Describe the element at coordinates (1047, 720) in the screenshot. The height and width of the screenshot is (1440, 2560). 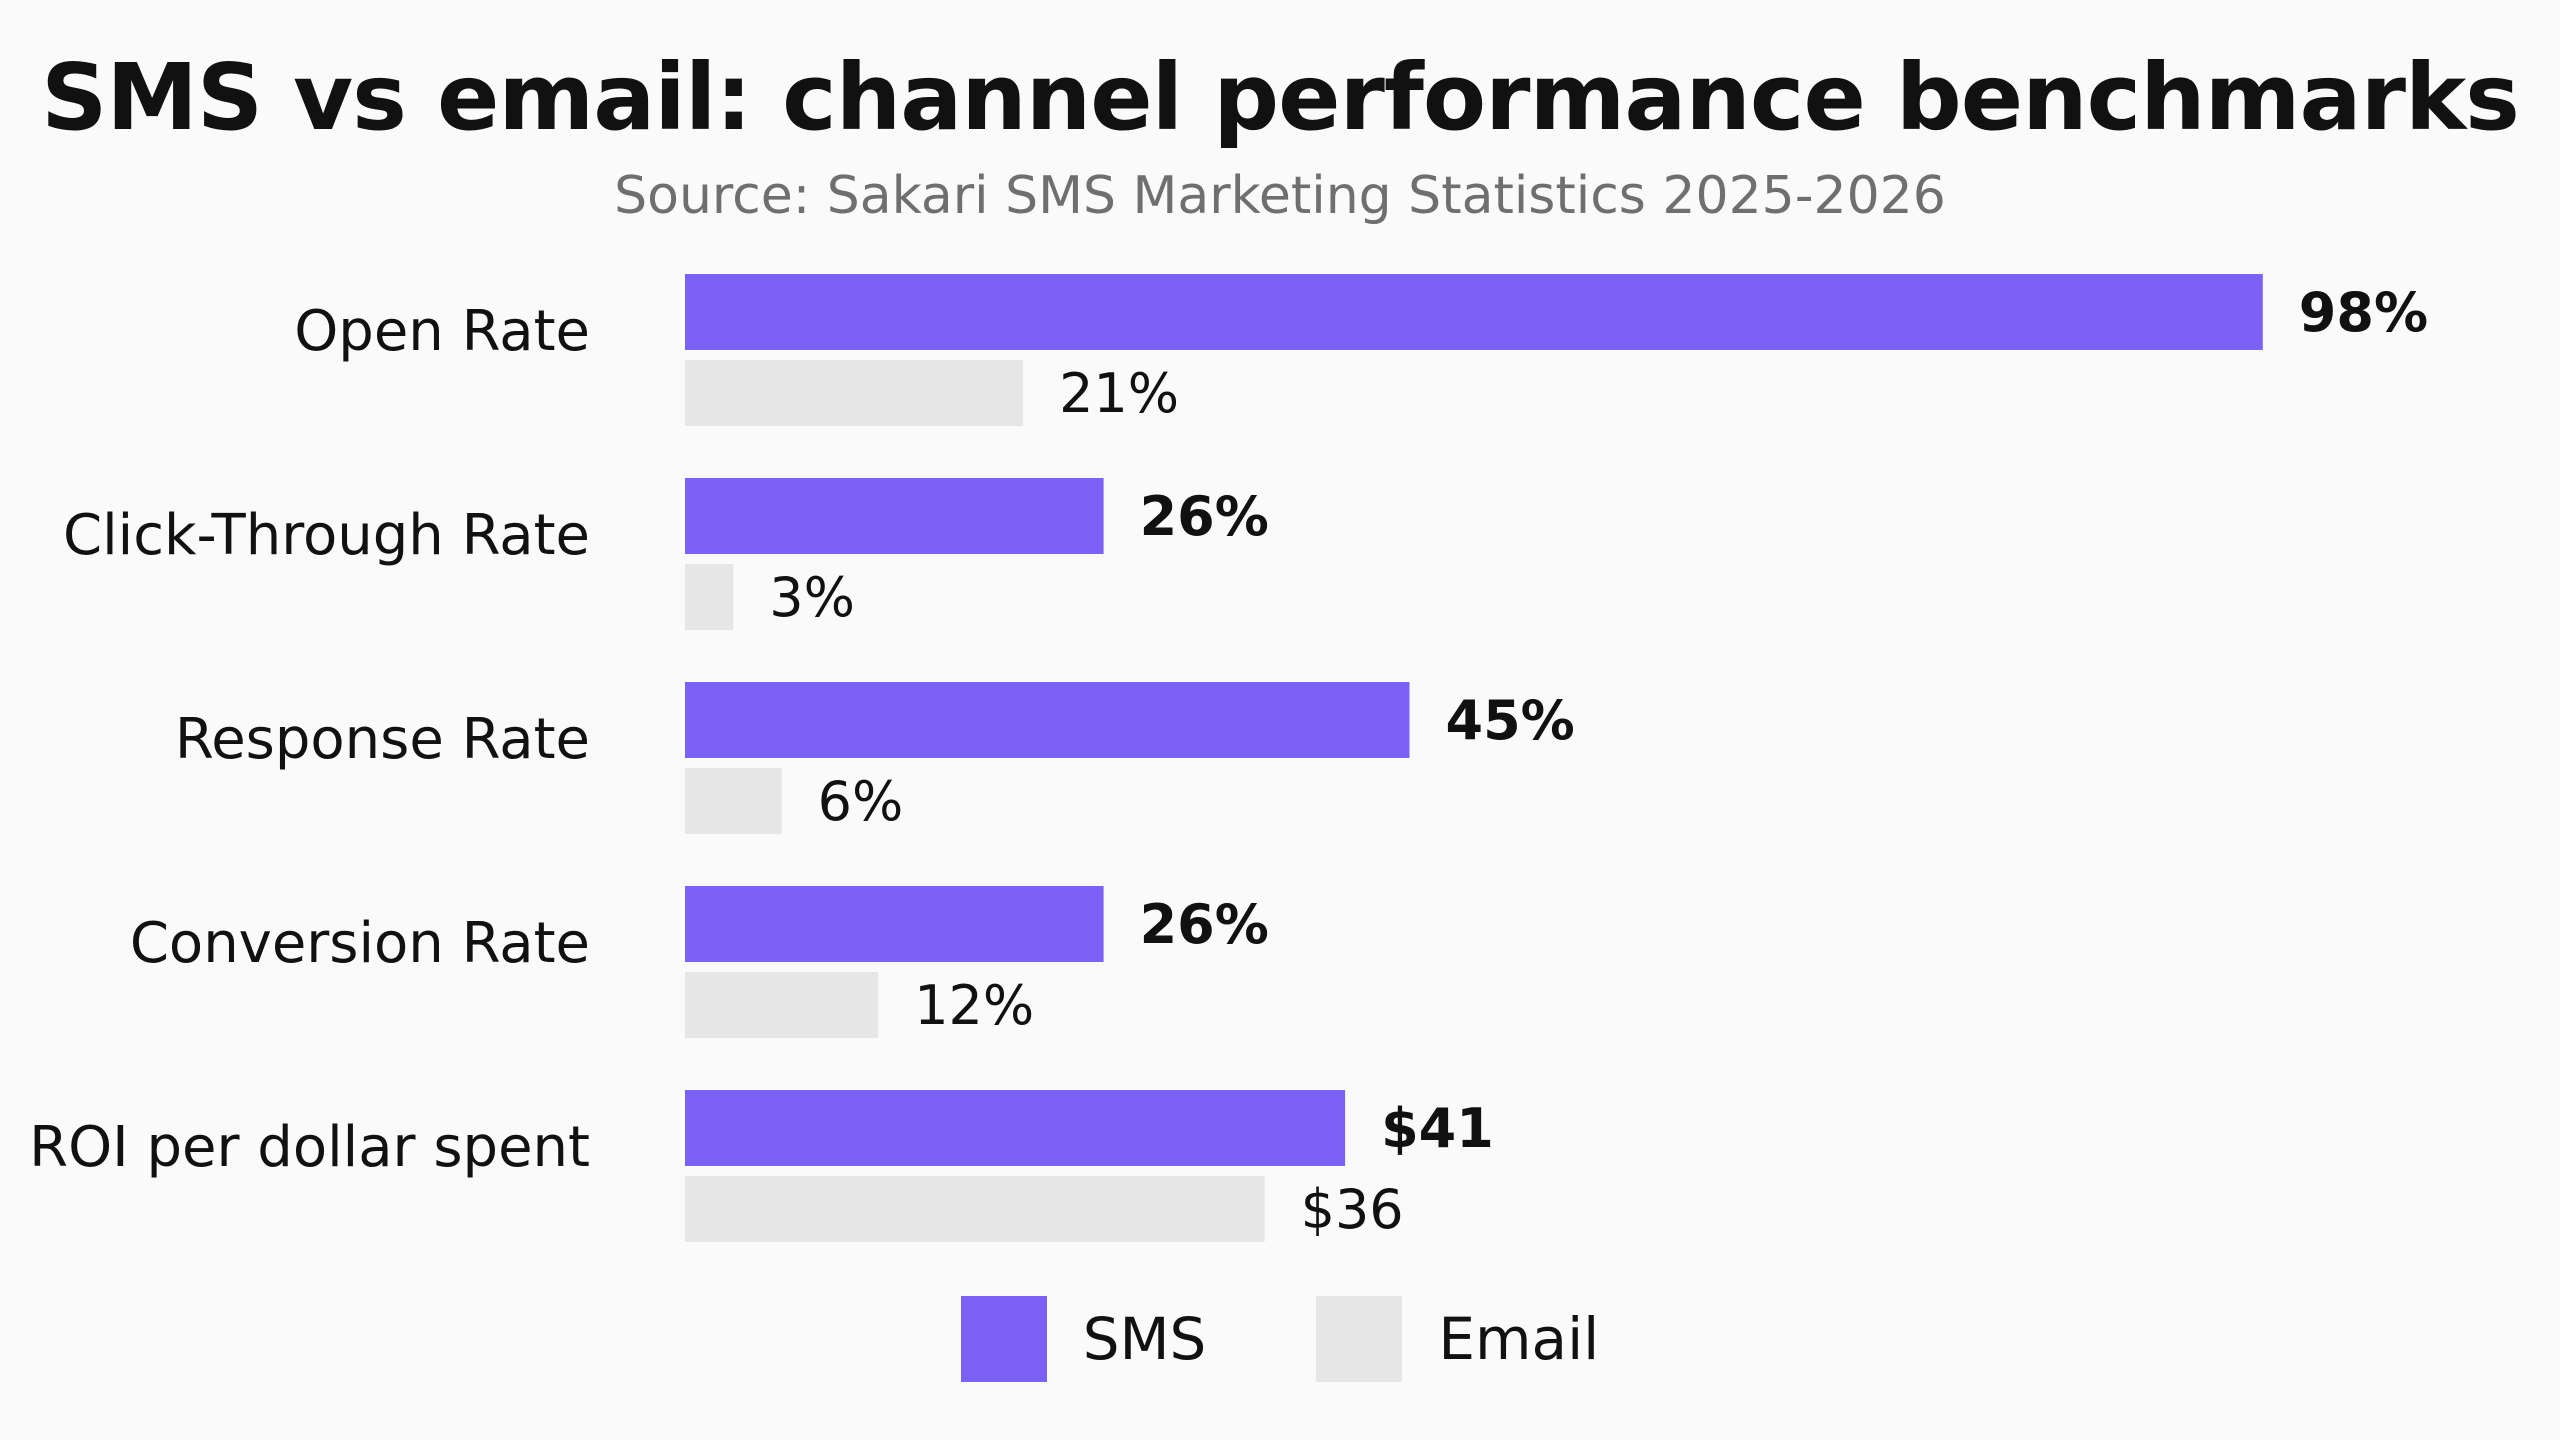
I see `bar-sms-response-rate` at that location.